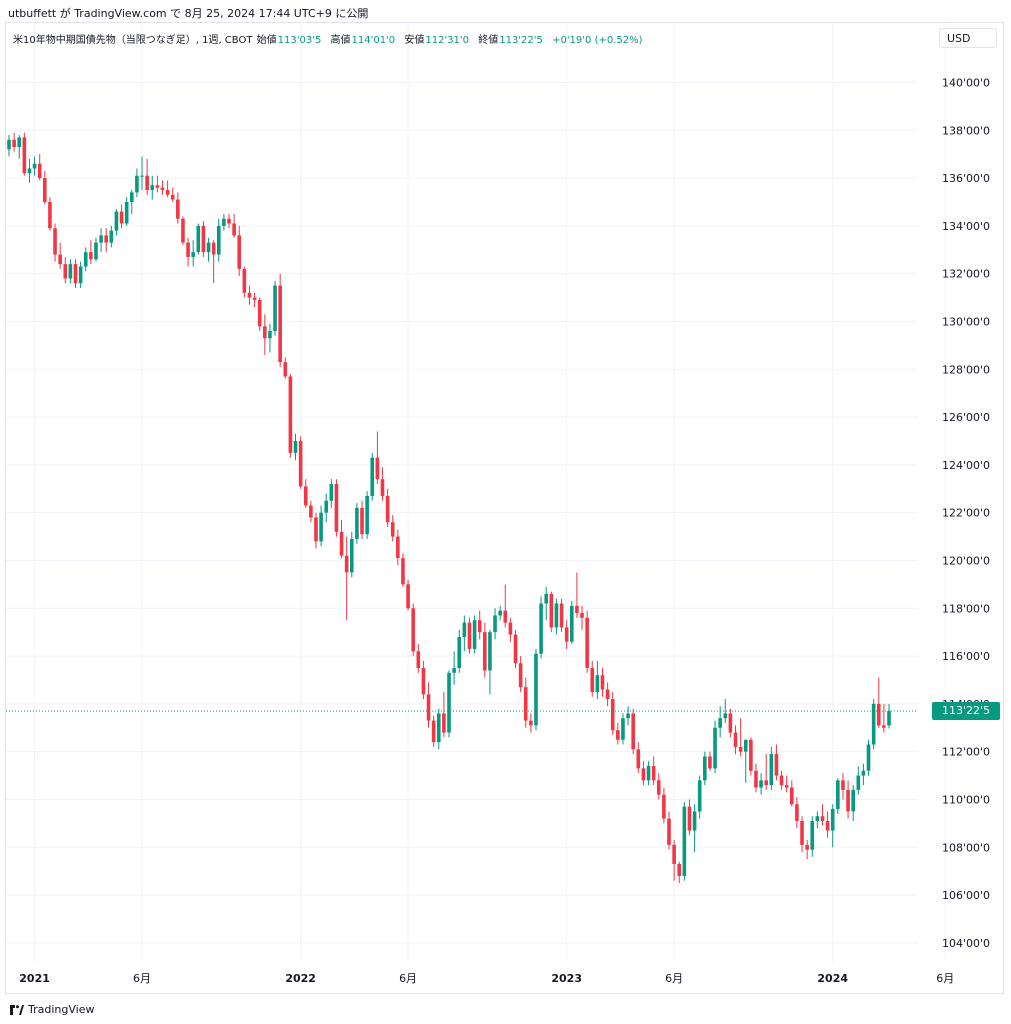 The height and width of the screenshot is (1024, 1011). Describe the element at coordinates (966, 847) in the screenshot. I see `price-tick-label: 108'00'0` at that location.